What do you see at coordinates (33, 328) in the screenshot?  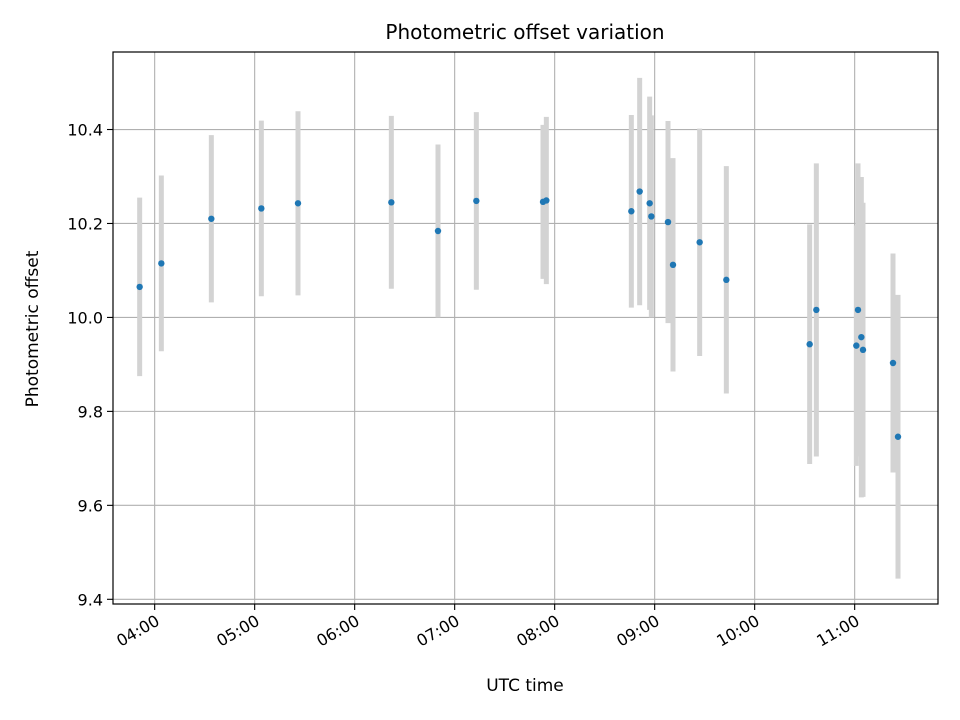 I see `y-axis-title: Photometric offset` at bounding box center [33, 328].